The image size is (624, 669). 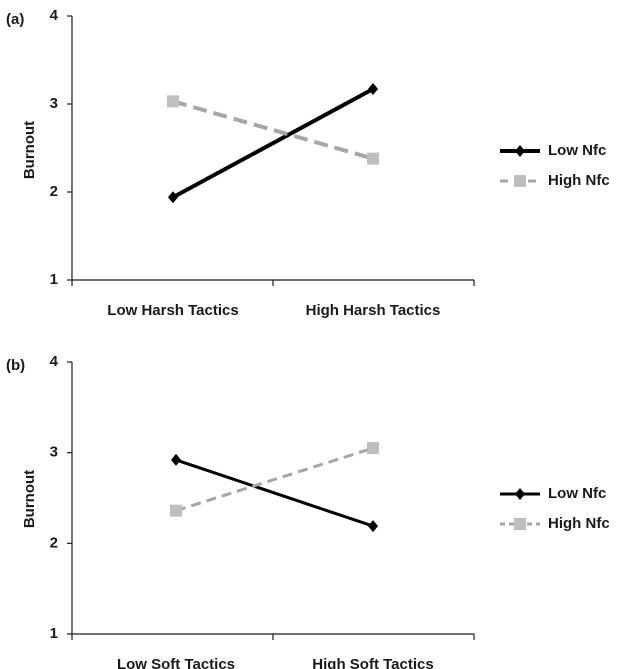 What do you see at coordinates (15, 19) in the screenshot?
I see `panel-label: (a)` at bounding box center [15, 19].